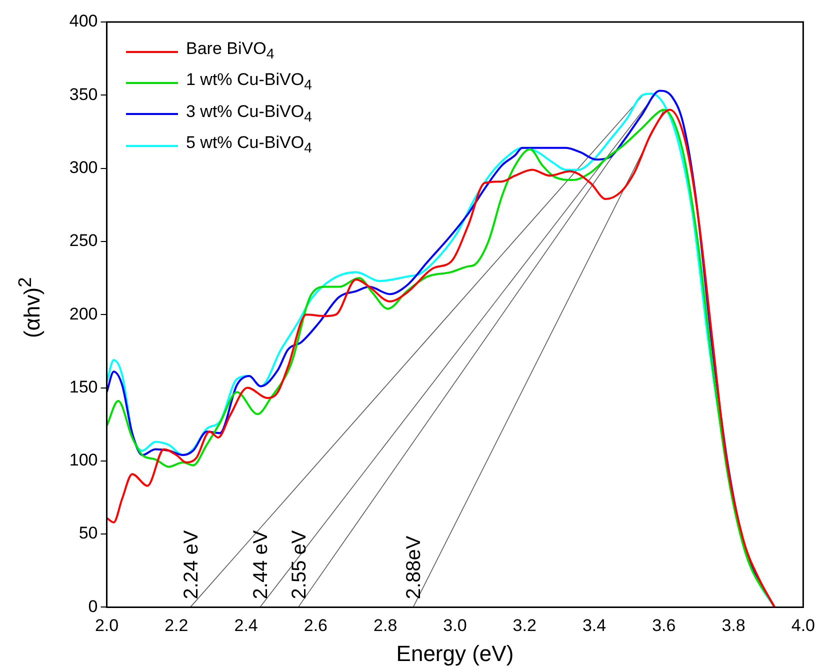 The width and height of the screenshot is (818, 672). I want to click on y-tick-label: 50, so click(88, 533).